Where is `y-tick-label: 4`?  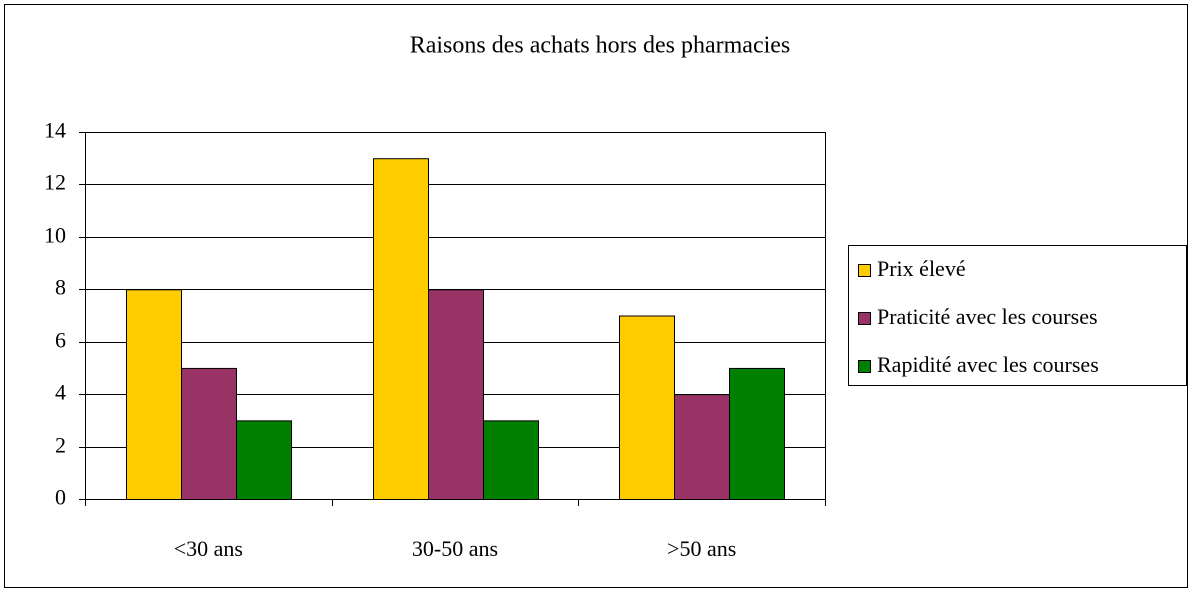 y-tick-label: 4 is located at coordinates (60, 392).